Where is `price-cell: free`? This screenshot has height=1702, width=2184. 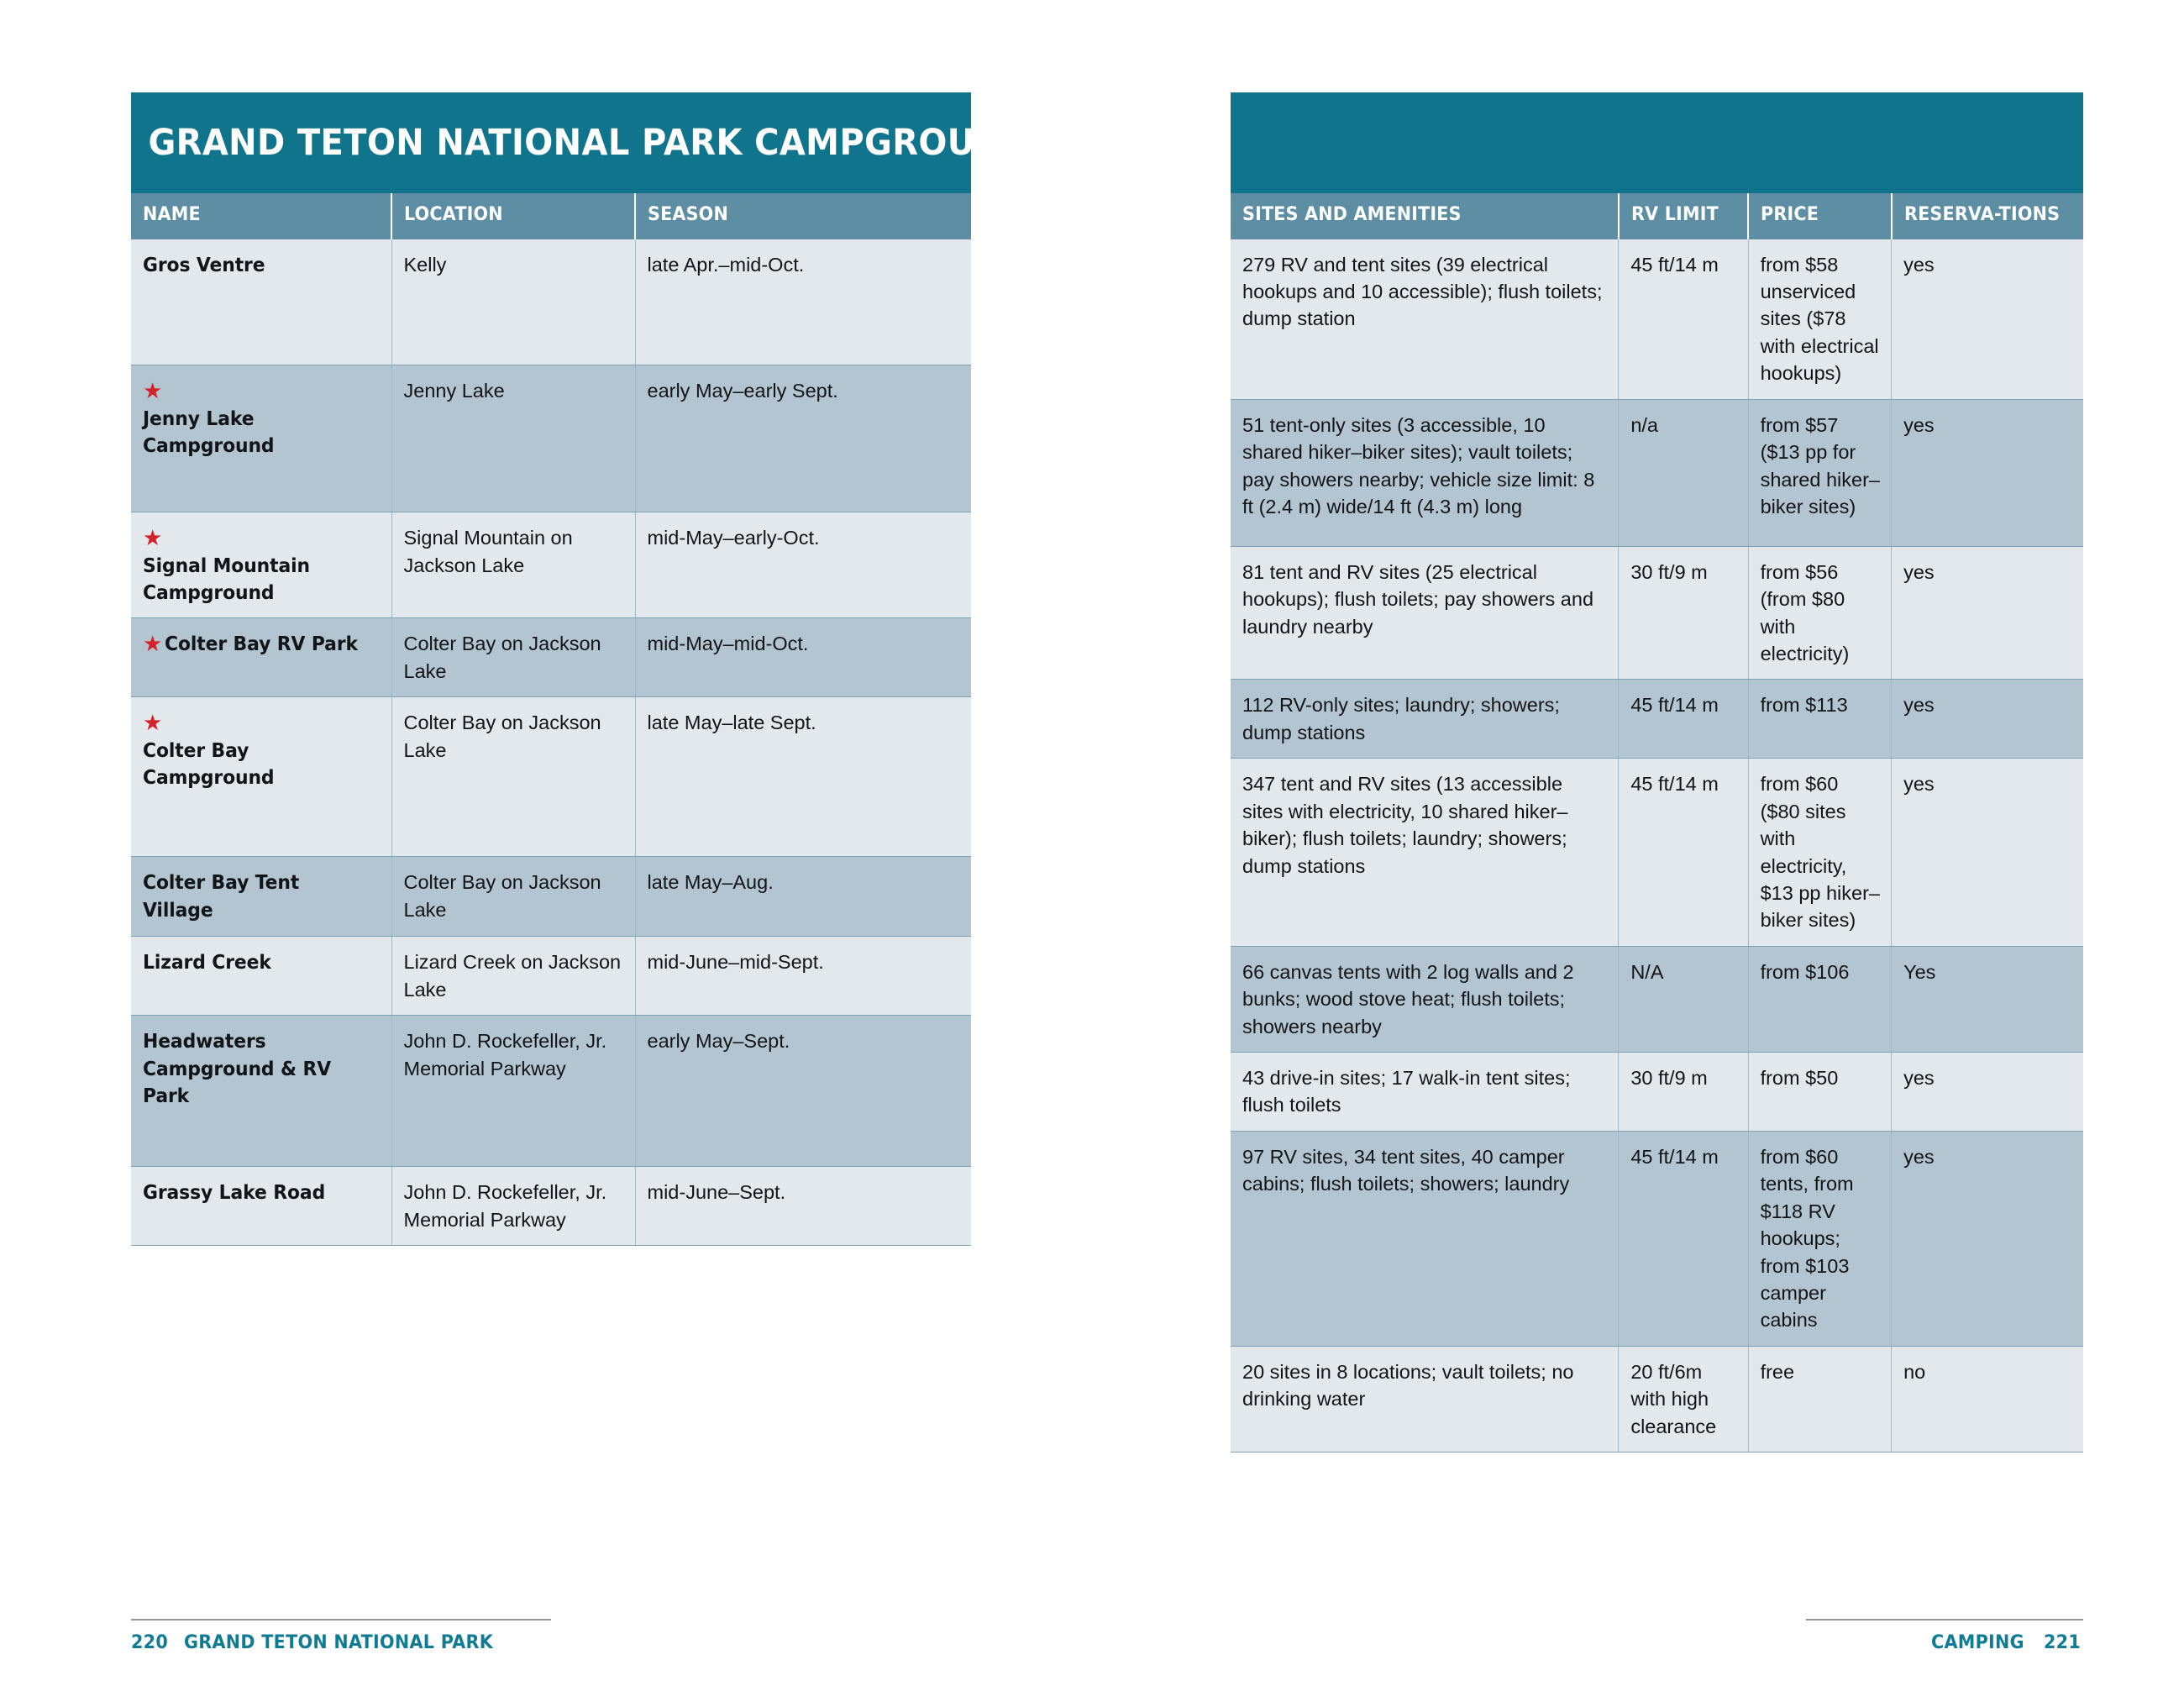
price-cell: free is located at coordinates (1820, 1399).